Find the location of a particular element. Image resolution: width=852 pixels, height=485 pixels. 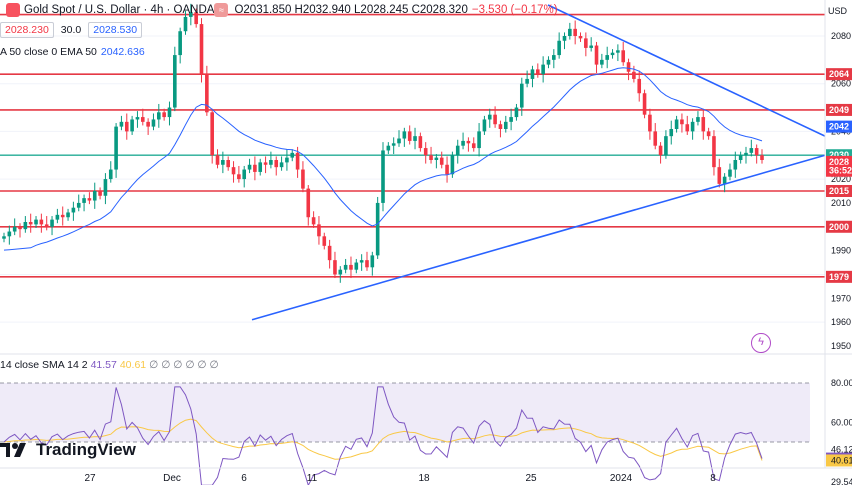

level-badge-label: 2000 is located at coordinates (839, 227).